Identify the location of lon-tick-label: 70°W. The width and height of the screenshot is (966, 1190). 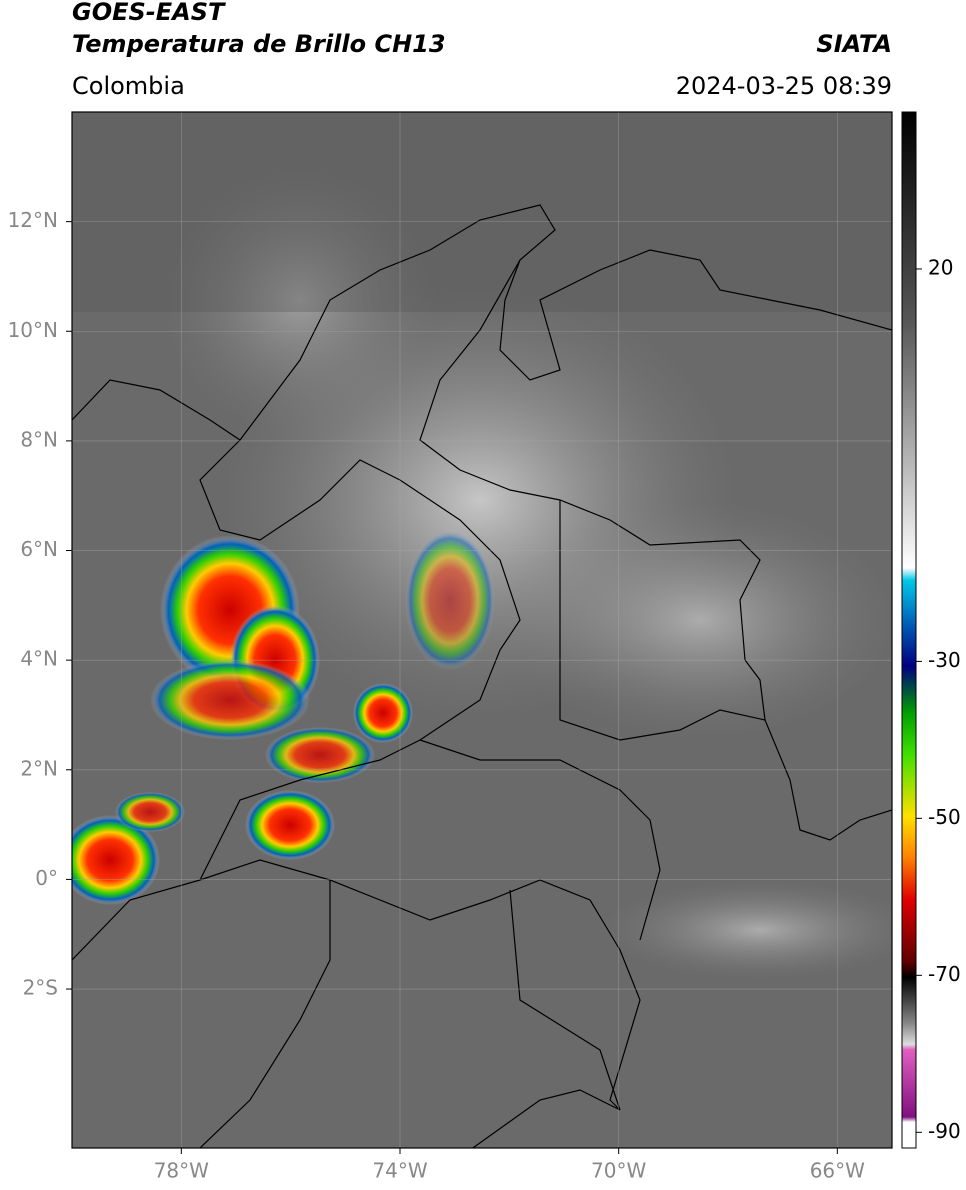
(618, 1171).